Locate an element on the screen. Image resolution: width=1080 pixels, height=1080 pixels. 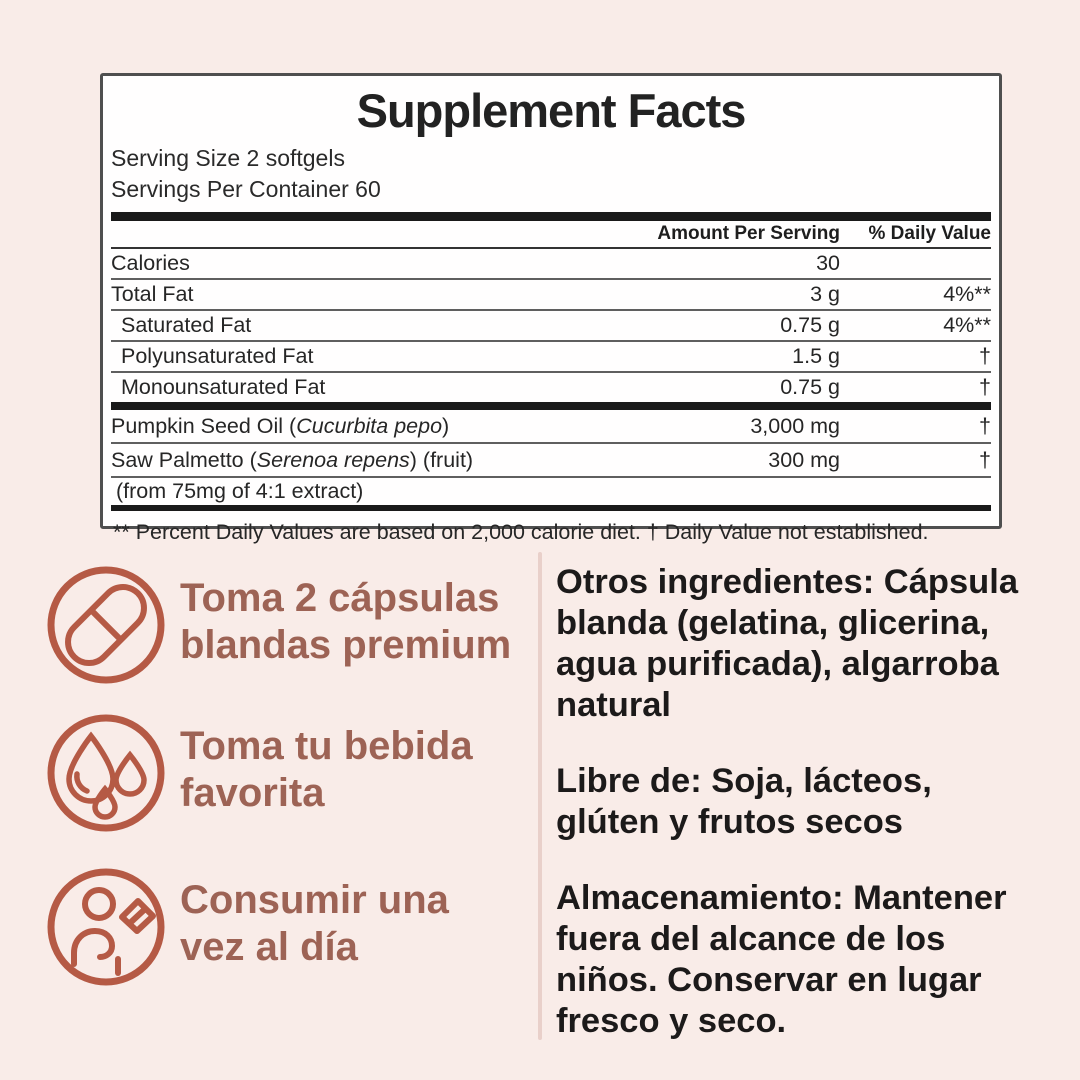
row-amount: 300 mg is located at coordinates (804, 459).